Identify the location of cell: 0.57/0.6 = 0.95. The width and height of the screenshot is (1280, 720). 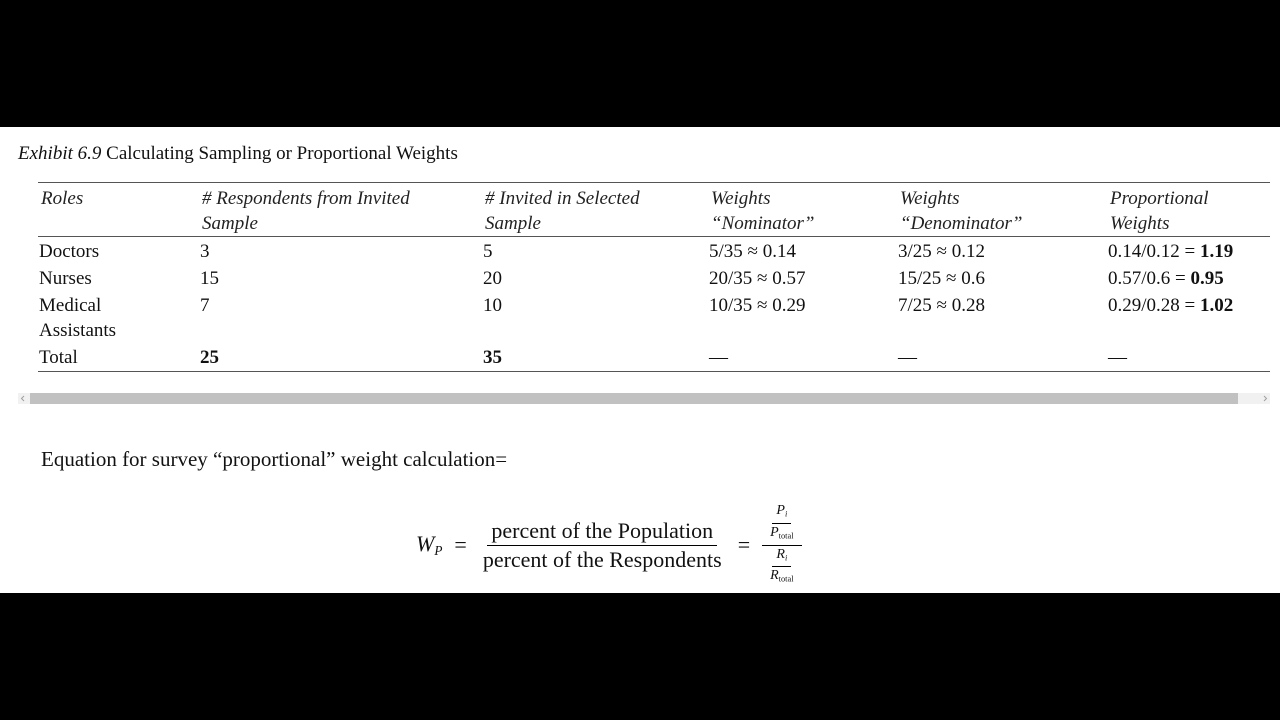
(1183, 278).